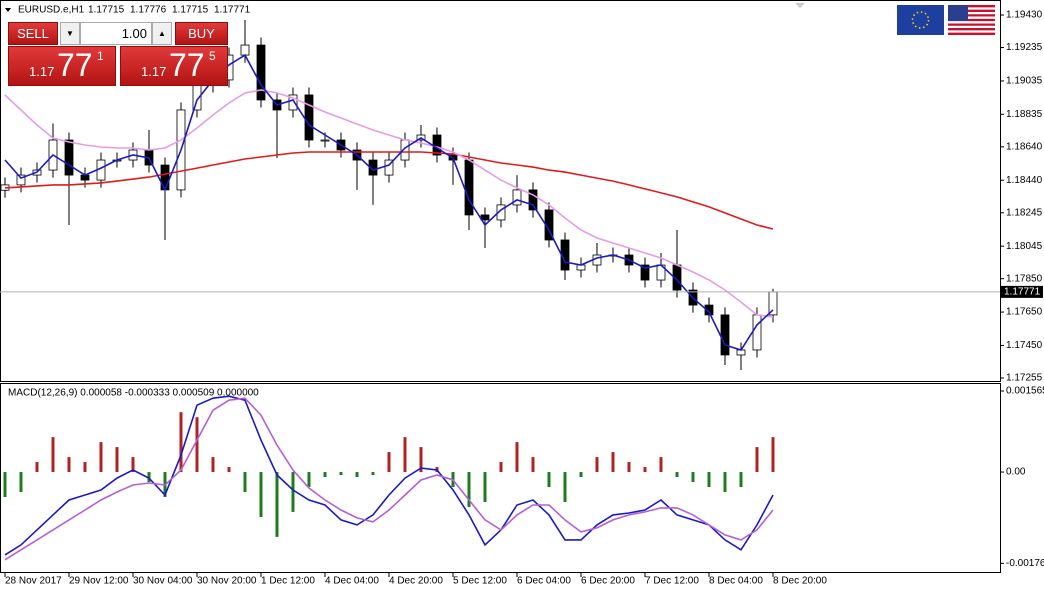 The height and width of the screenshot is (594, 1044). Describe the element at coordinates (116, 33) in the screenshot. I see `lots-input: 1.00` at that location.